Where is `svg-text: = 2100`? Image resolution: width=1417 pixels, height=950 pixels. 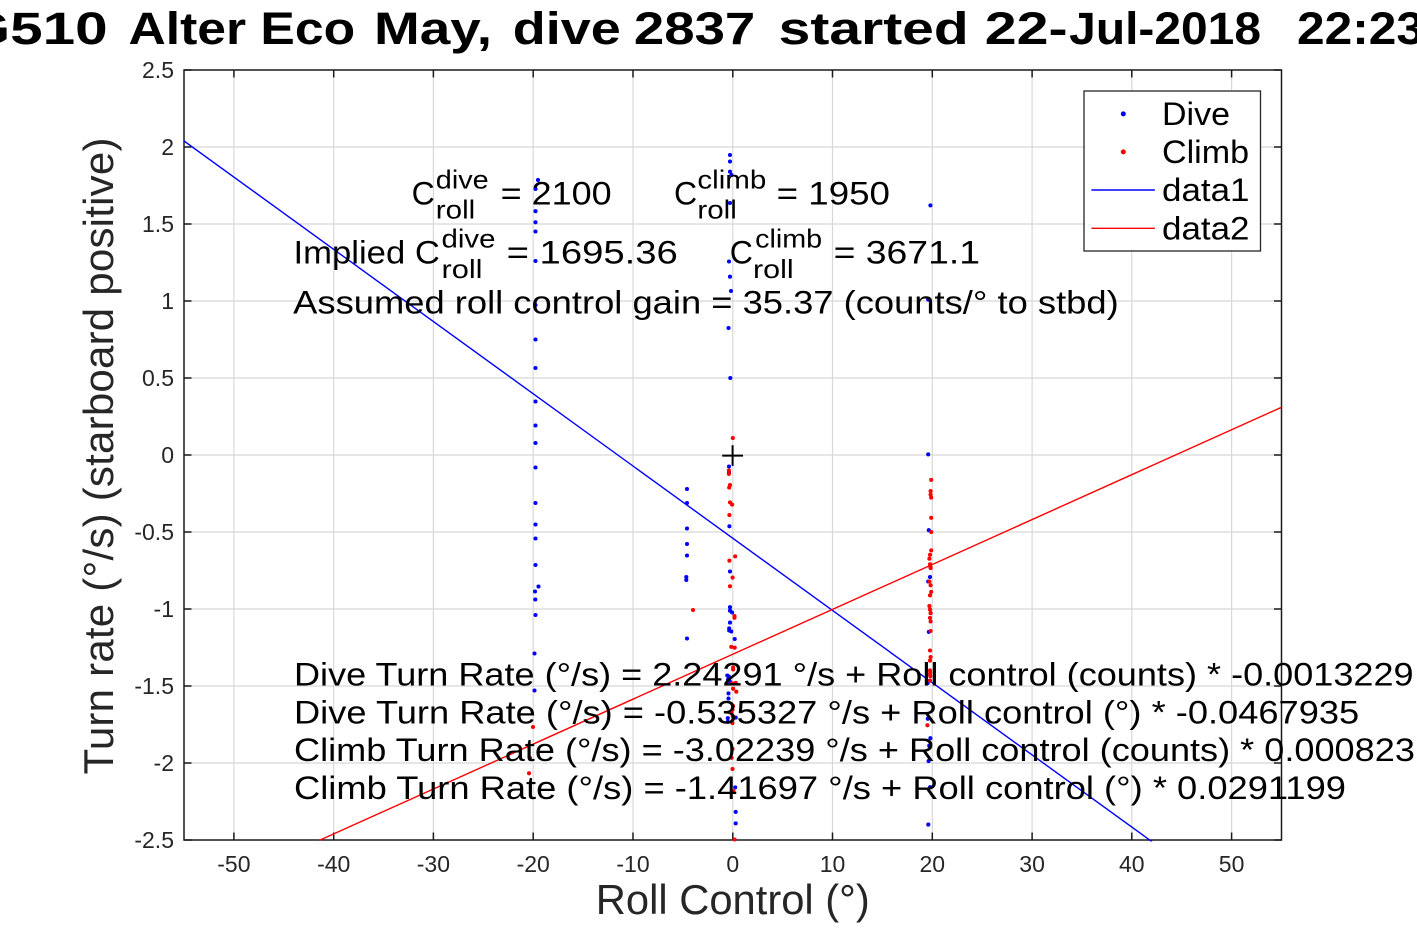 svg-text: = 2100 is located at coordinates (556, 193).